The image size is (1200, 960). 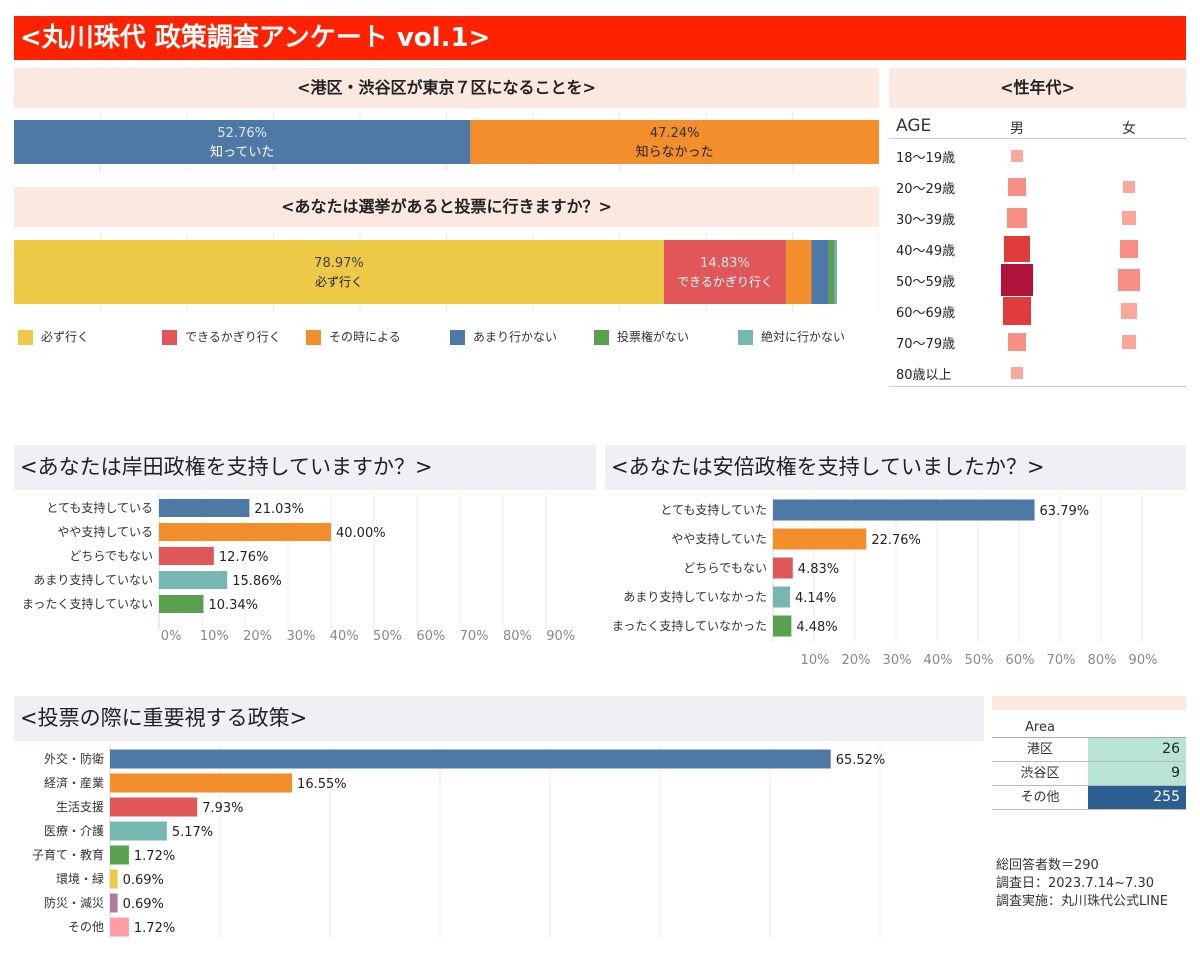 I want to click on axis-tick-label: 30%, so click(x=300, y=636).